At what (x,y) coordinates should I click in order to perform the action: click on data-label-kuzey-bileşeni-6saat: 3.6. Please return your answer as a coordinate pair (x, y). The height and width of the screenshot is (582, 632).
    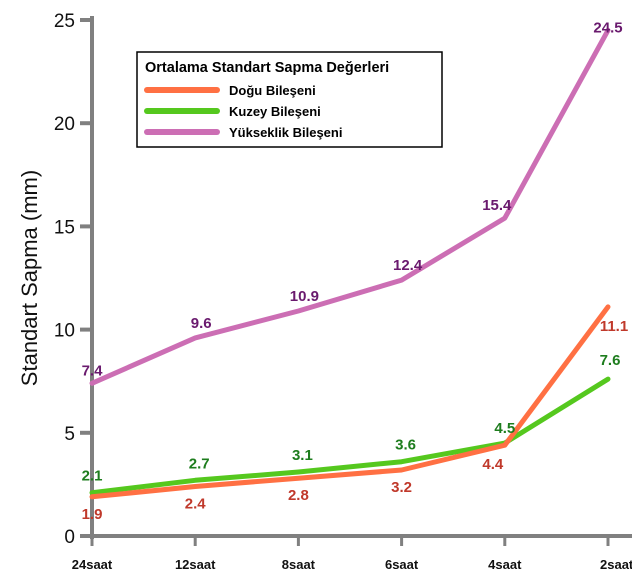
    Looking at the image, I should click on (405, 445).